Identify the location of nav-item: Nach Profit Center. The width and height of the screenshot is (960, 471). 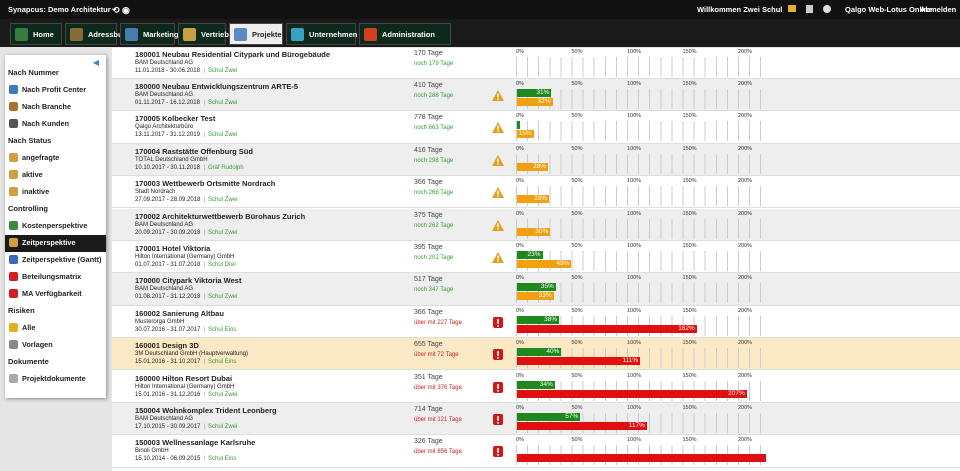
(55, 90).